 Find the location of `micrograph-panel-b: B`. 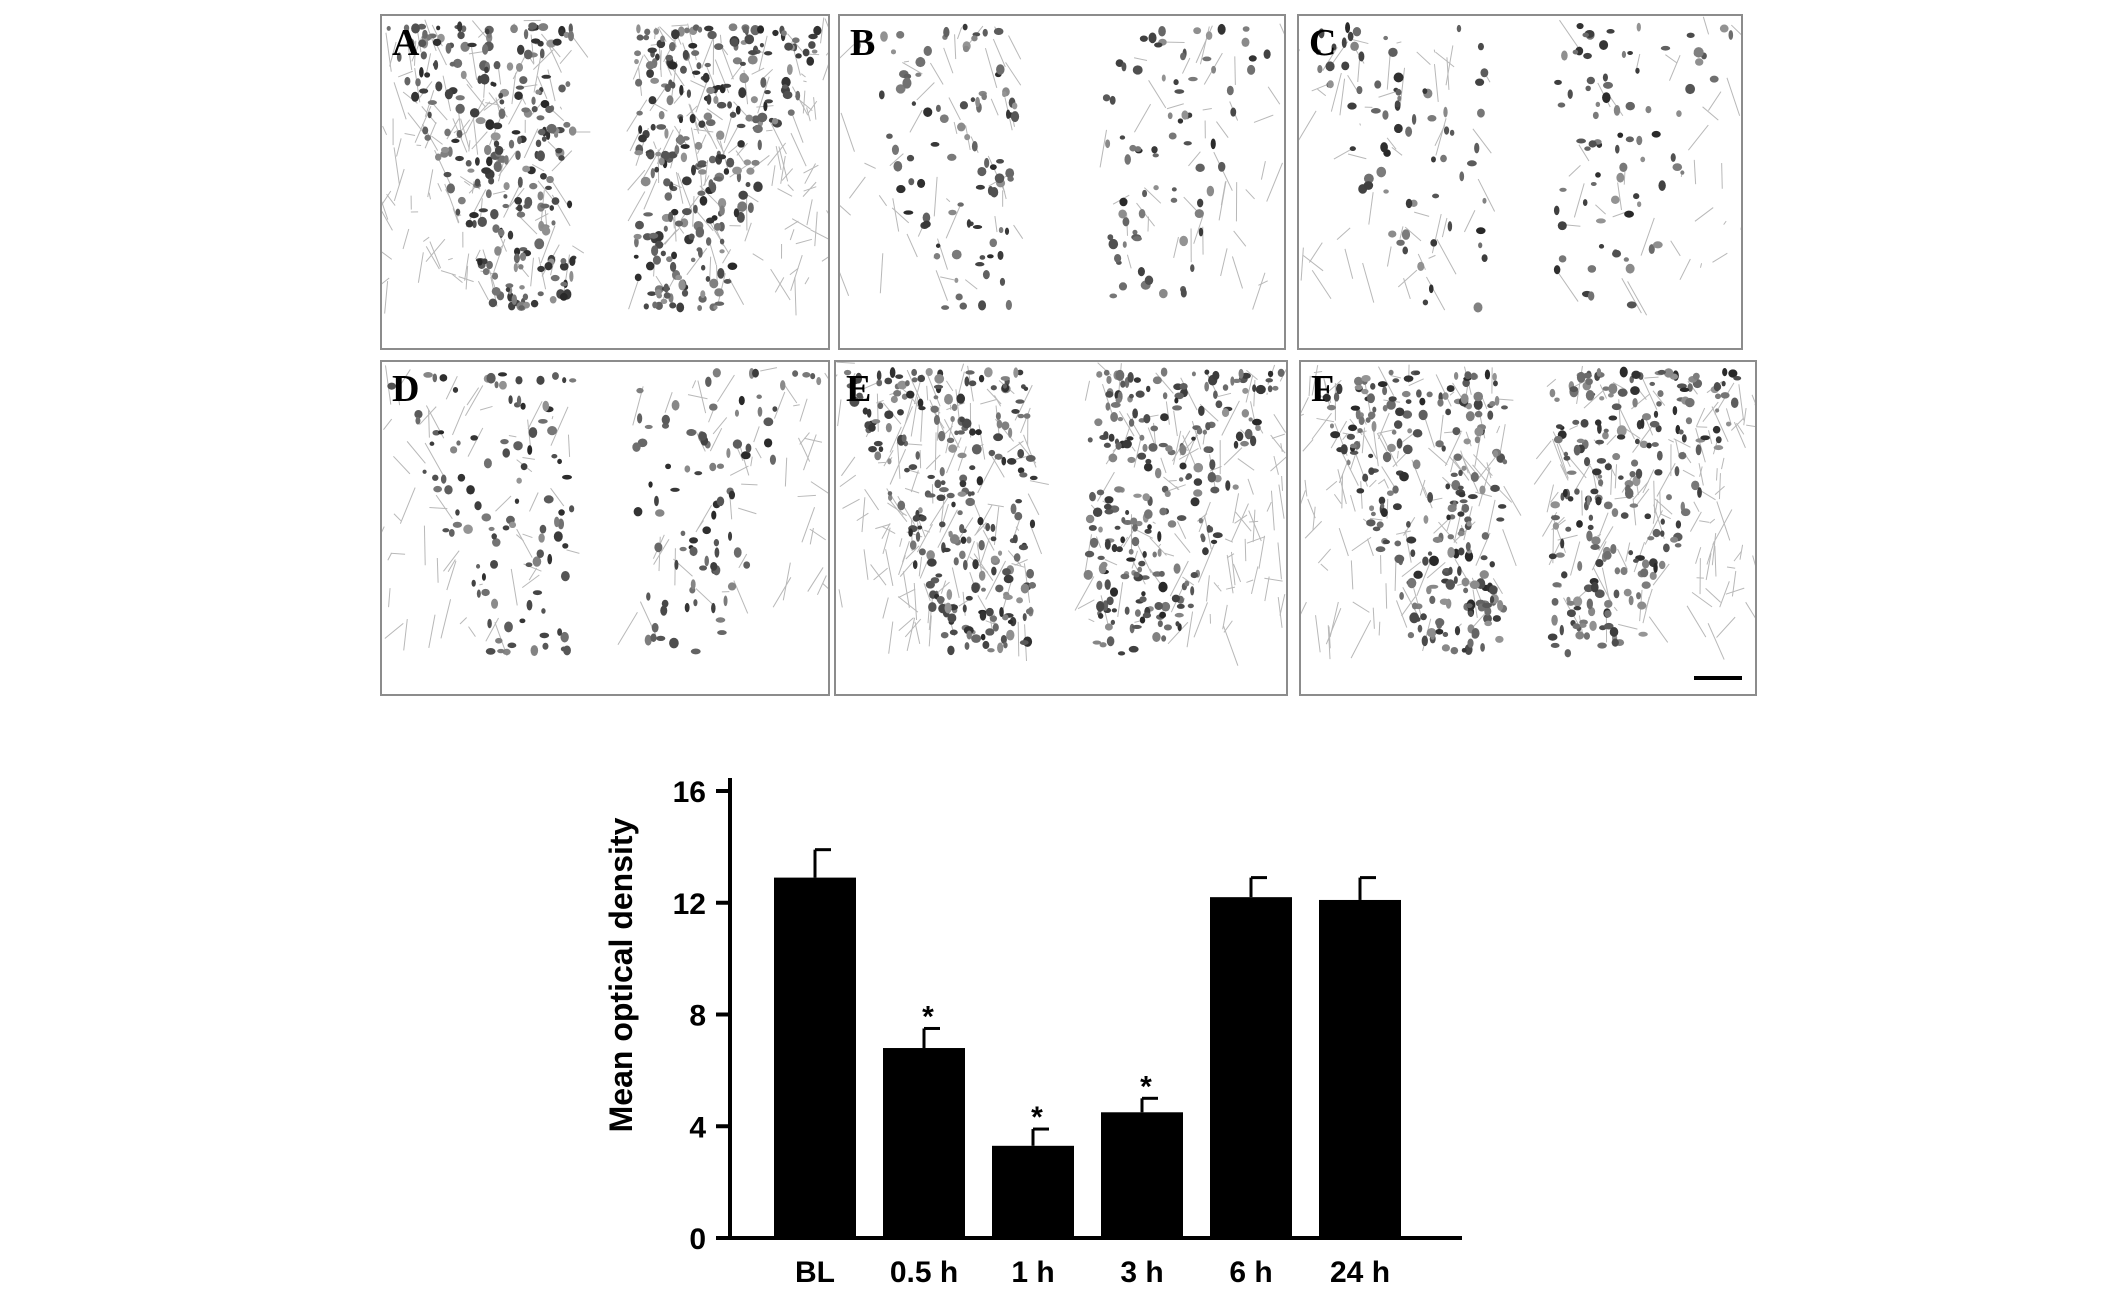

micrograph-panel-b: B is located at coordinates (1062, 182).